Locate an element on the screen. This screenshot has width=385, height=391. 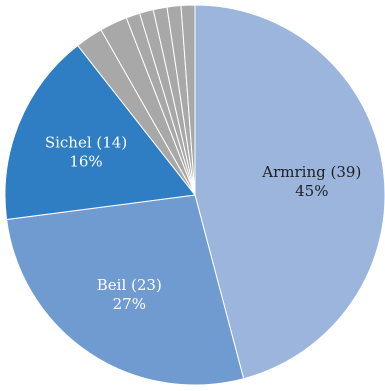
slice-label: Sichel (14) is located at coordinates (86, 142).